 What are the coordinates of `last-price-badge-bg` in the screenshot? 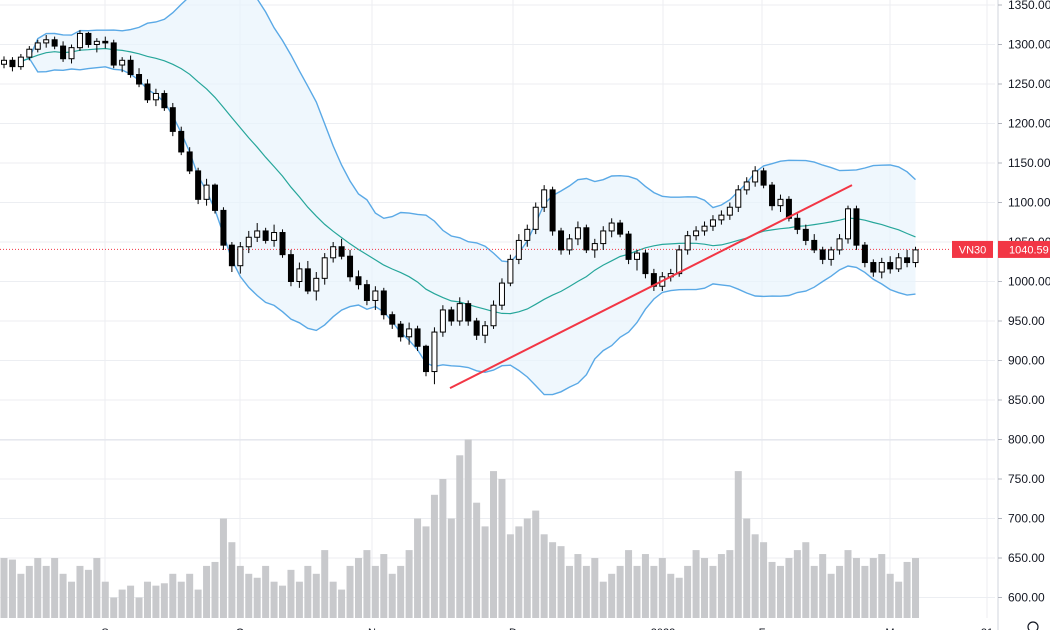 It's located at (1024, 249).